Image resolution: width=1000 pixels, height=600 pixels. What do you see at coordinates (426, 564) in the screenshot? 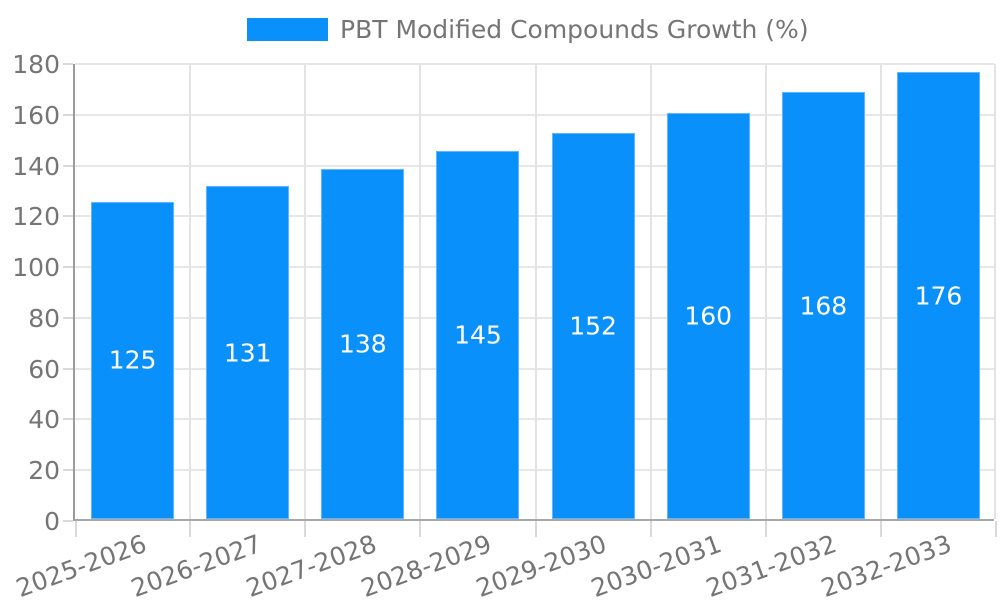
I see `x-tick-label: 2028-2029` at bounding box center [426, 564].